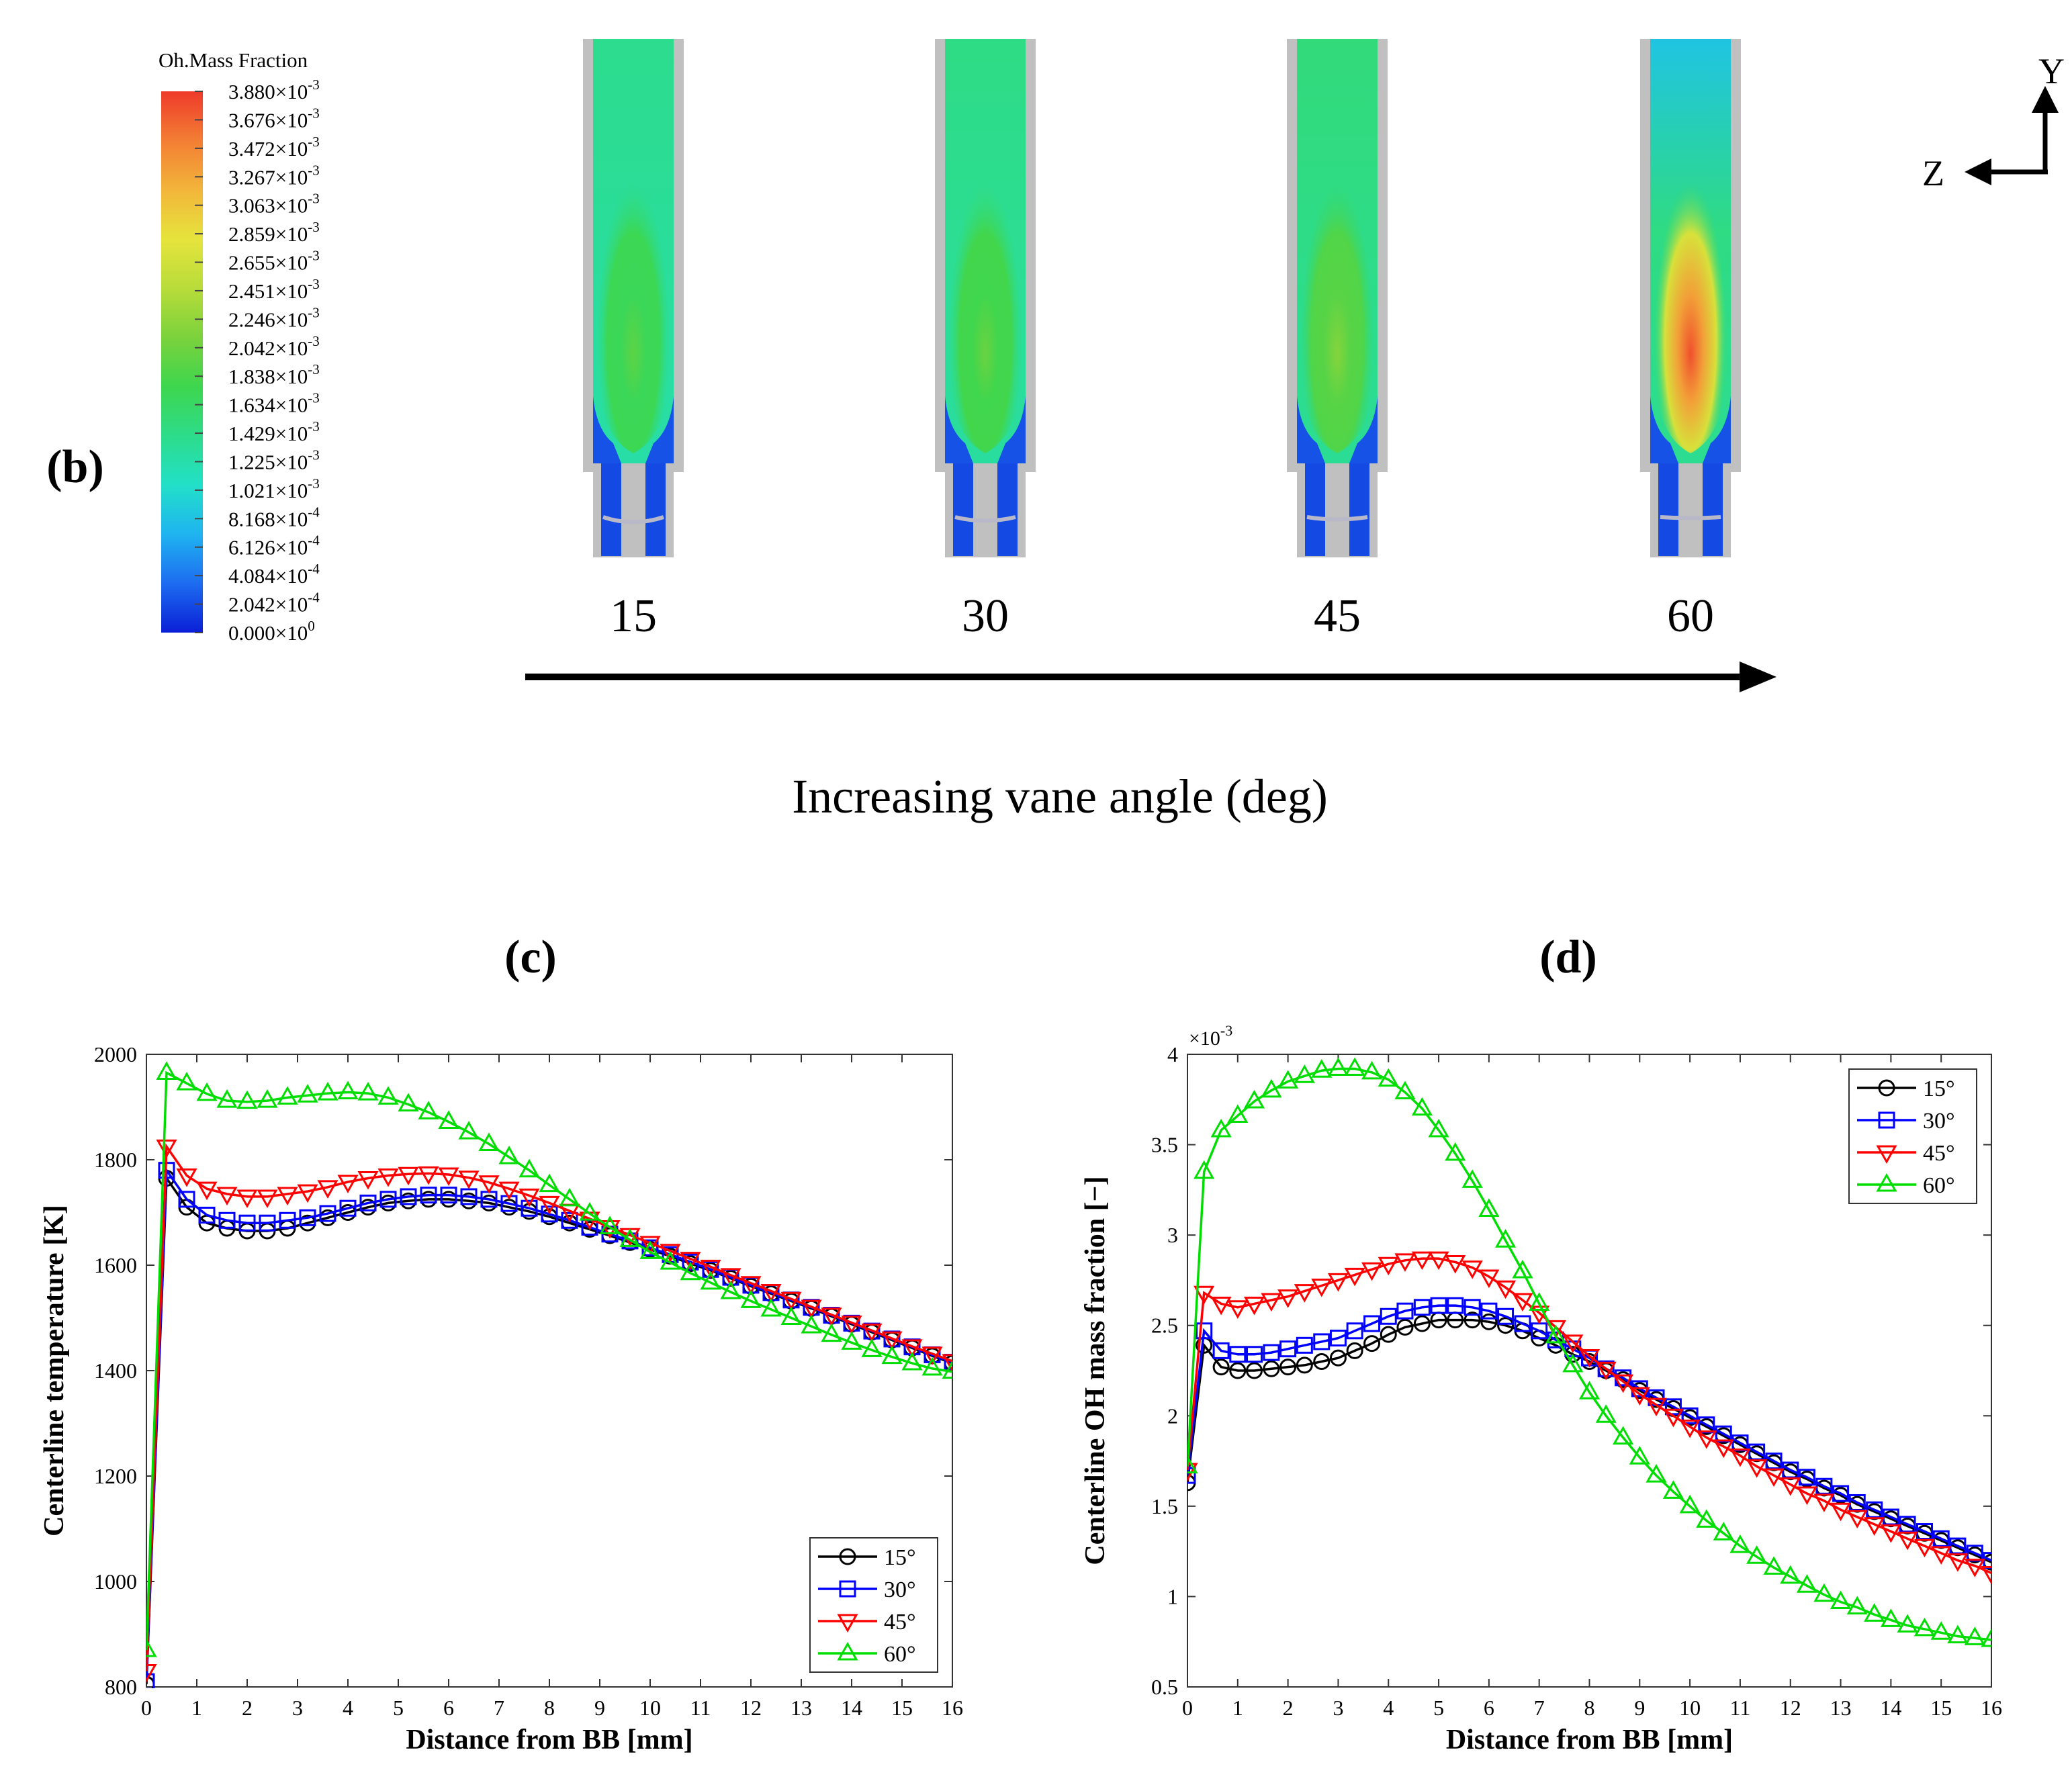  Describe the element at coordinates (274, 317) in the screenshot. I see `colorbar-tick-label: 2.246×10⁻³` at that location.